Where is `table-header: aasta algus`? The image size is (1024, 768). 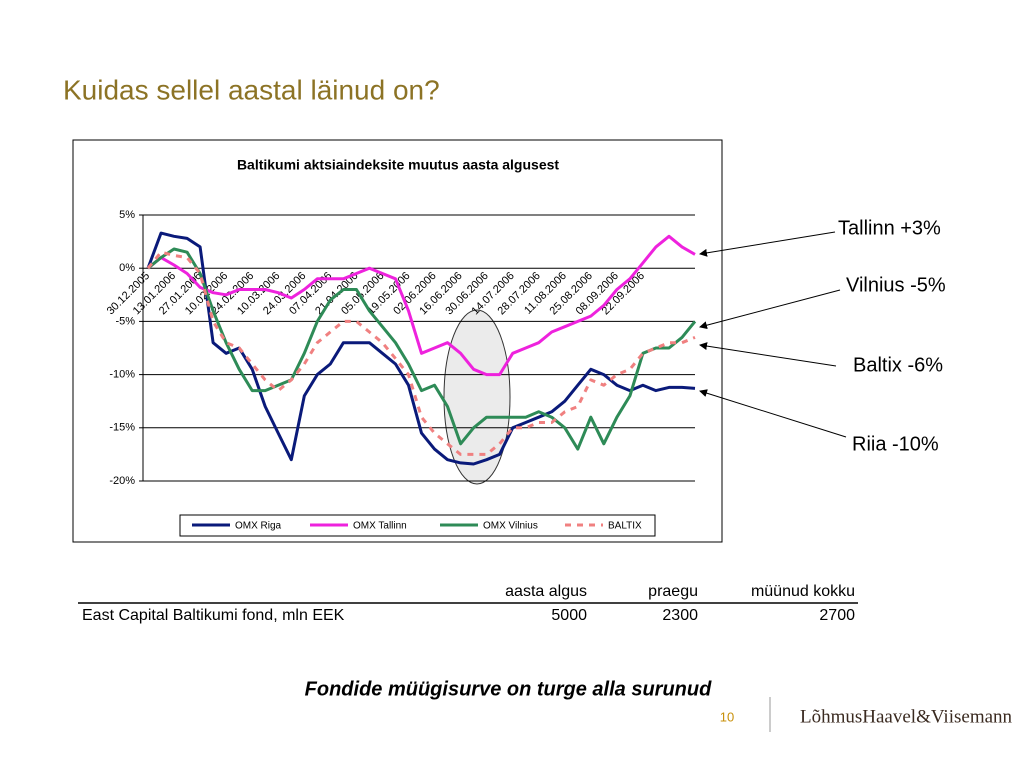 table-header: aasta algus is located at coordinates (546, 591).